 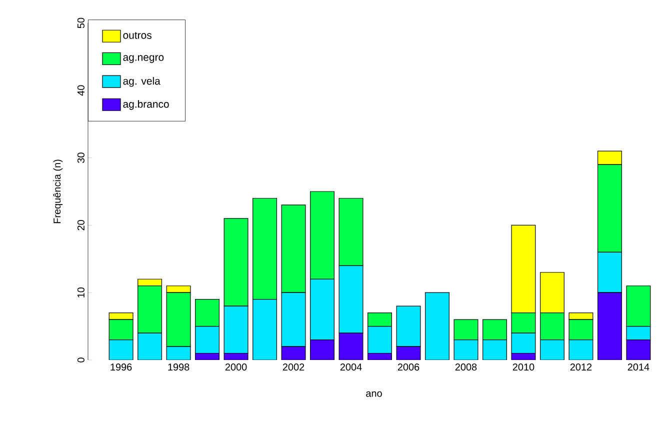 What do you see at coordinates (374, 394) in the screenshot?
I see `x-axis-title: ano` at bounding box center [374, 394].